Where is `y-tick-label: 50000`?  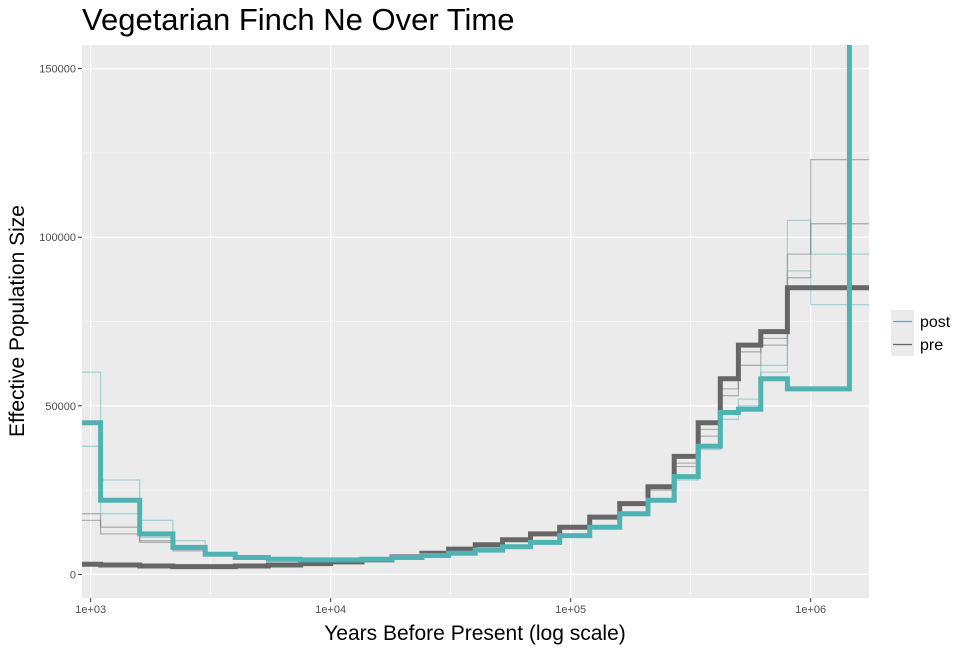 y-tick-label: 50000 is located at coordinates (60, 407).